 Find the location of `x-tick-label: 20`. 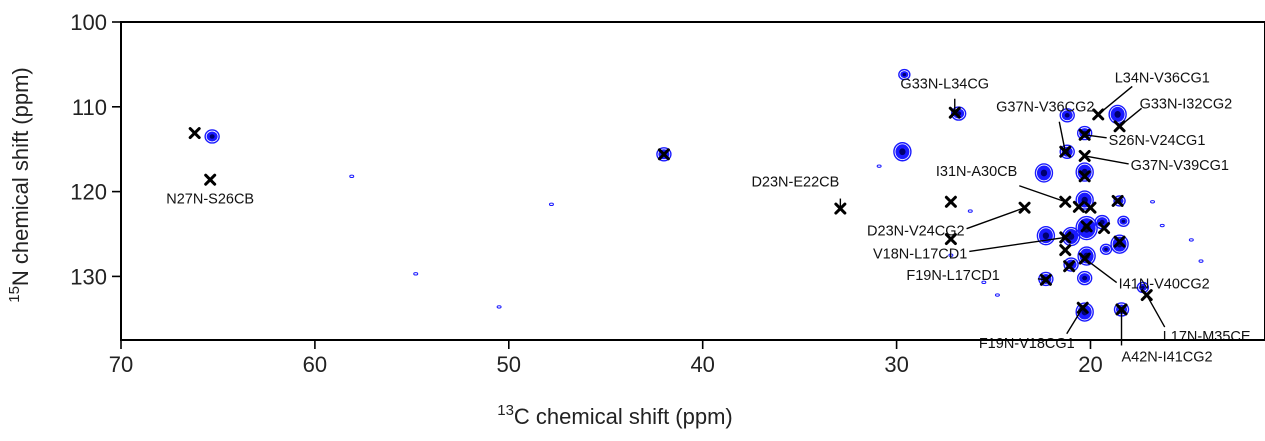

x-tick-label: 20 is located at coordinates (1090, 364).